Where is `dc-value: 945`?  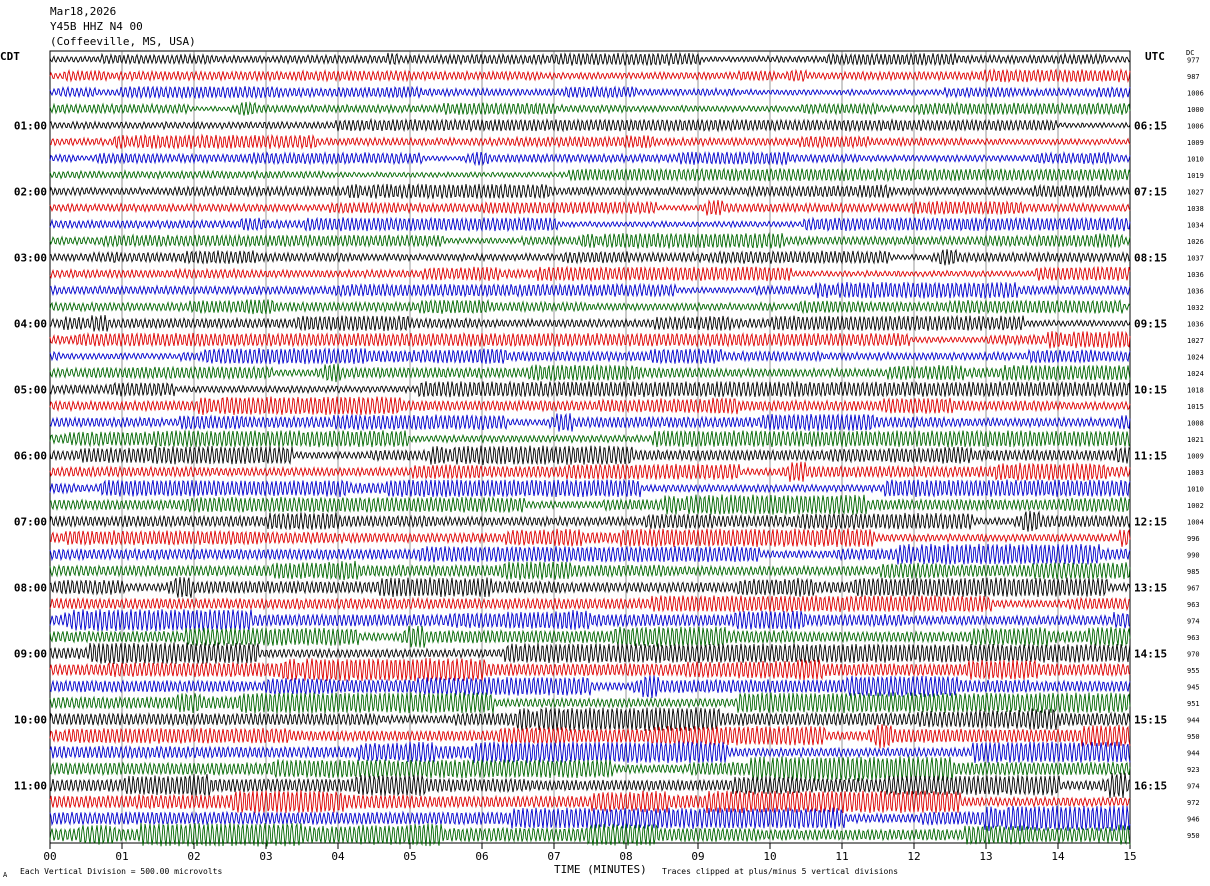
dc-value: 945 is located at coordinates (1193, 687).